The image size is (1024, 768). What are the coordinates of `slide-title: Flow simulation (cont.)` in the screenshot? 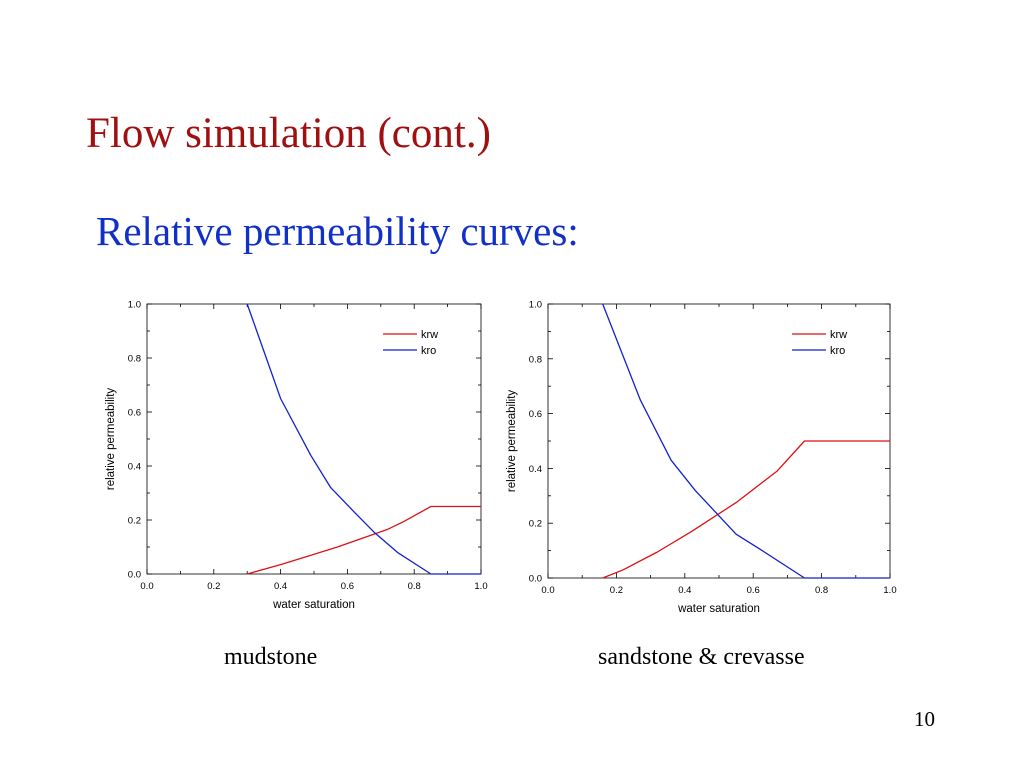 It's located at (288, 133).